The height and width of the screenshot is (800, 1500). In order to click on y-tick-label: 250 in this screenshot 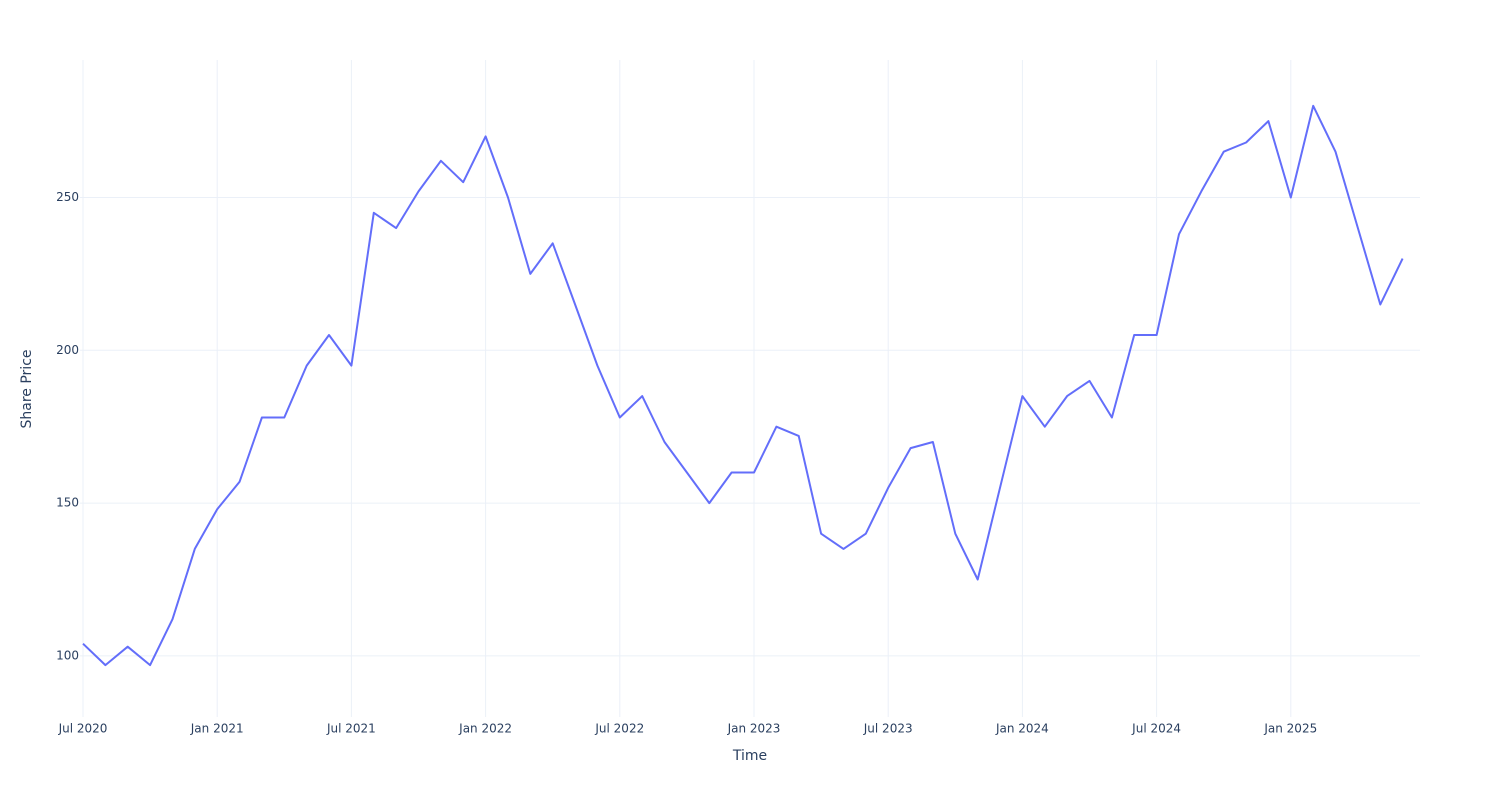, I will do `click(67, 197)`.